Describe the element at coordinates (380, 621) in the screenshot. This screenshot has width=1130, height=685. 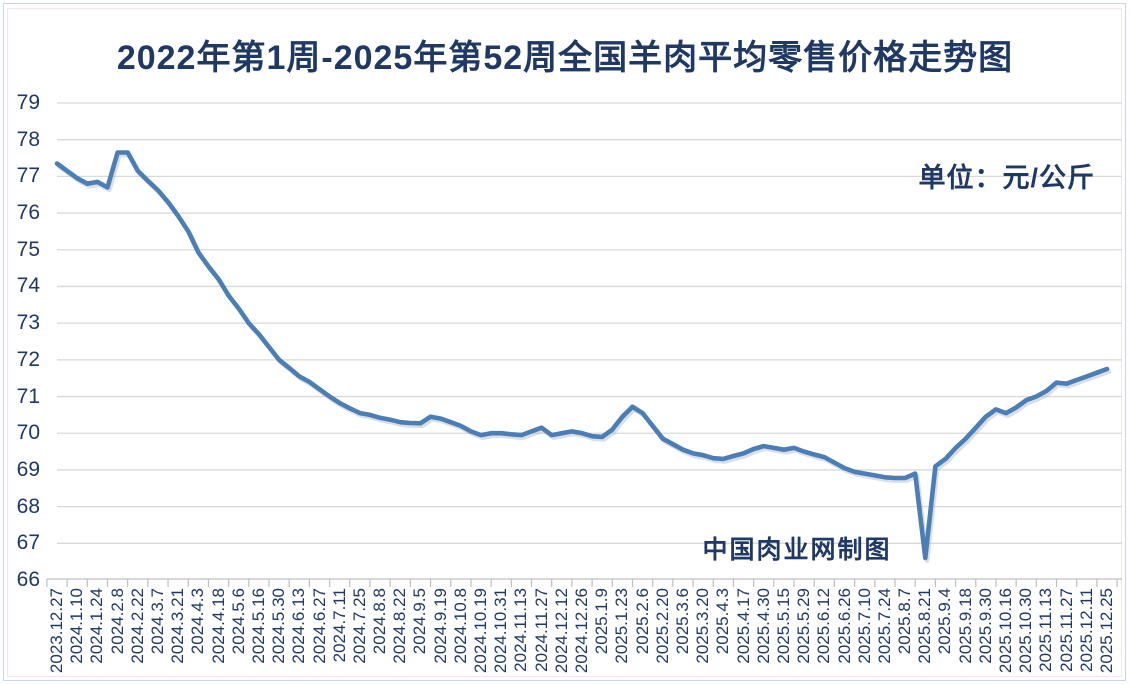
I see `x-axis-tick-label: 2024.8.8` at that location.